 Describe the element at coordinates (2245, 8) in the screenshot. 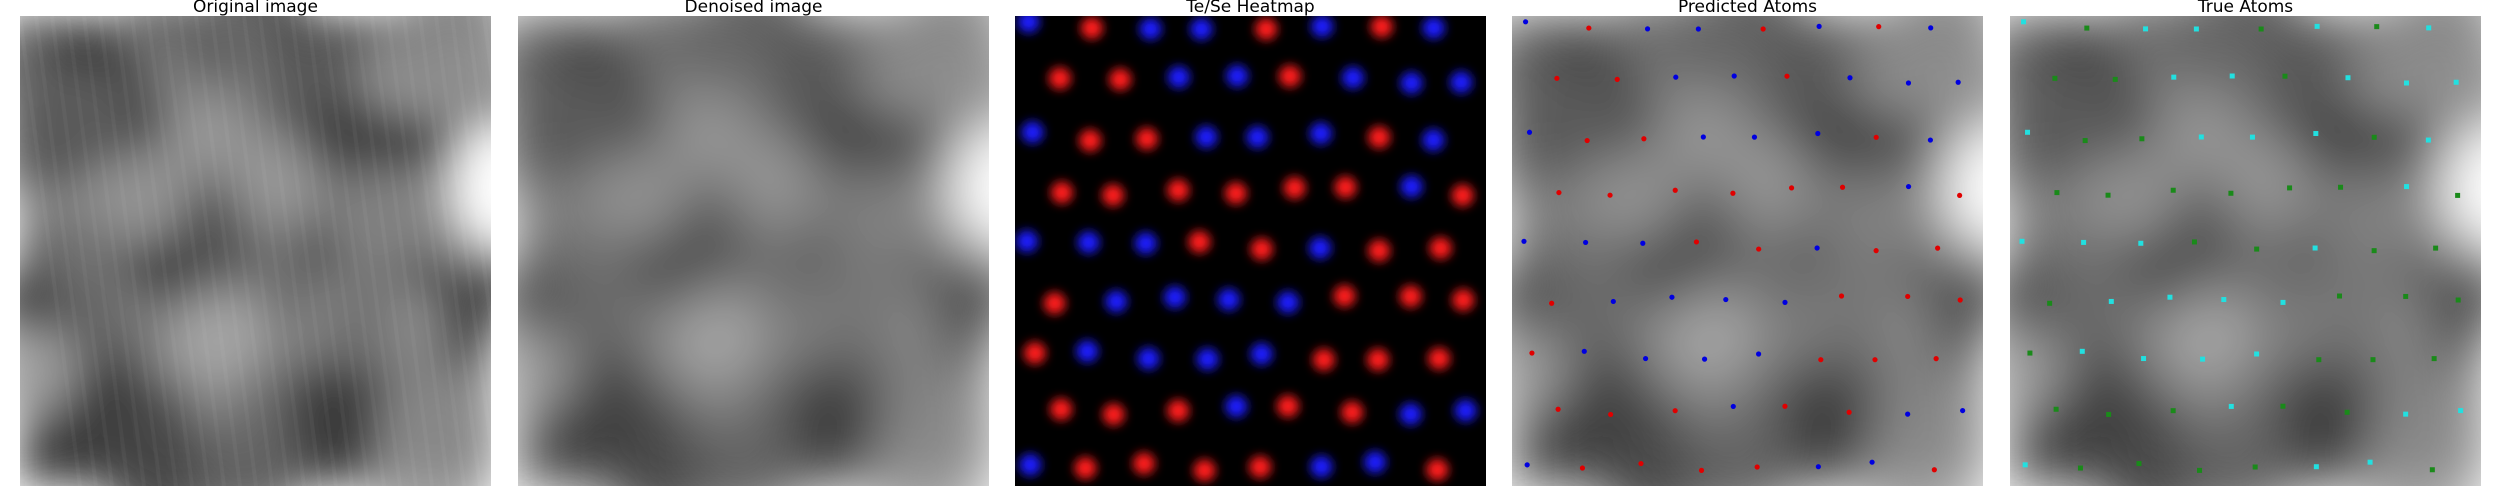

I see `panel-title: True Atoms` at that location.